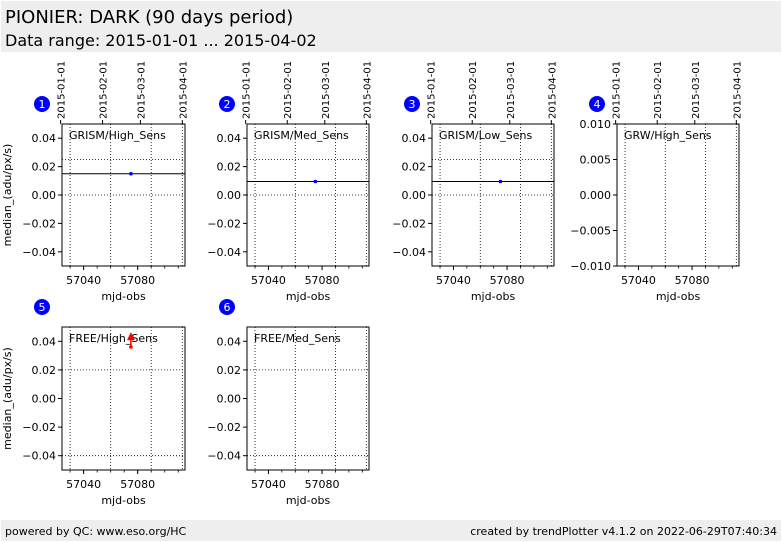 This screenshot has height=542, width=782. I want to click on y-tick-label: 0.000, so click(596, 195).